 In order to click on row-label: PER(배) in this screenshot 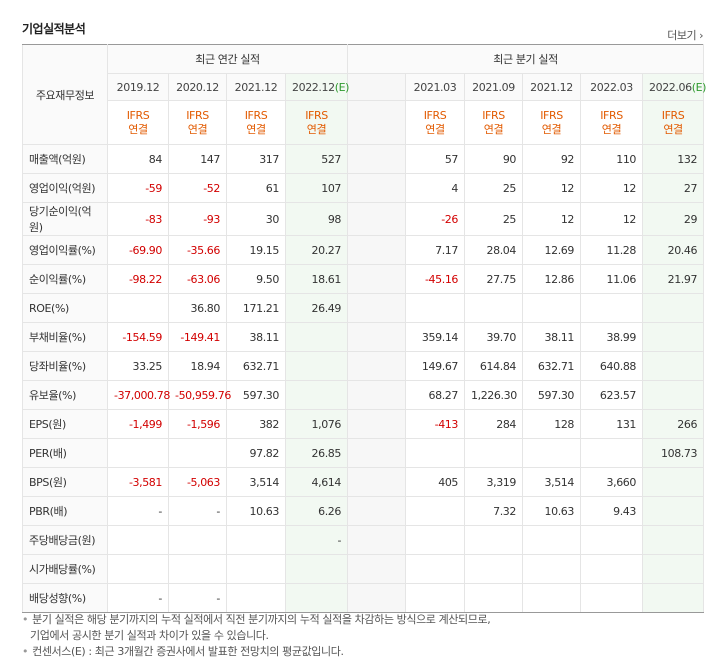, I will do `click(65, 453)`.